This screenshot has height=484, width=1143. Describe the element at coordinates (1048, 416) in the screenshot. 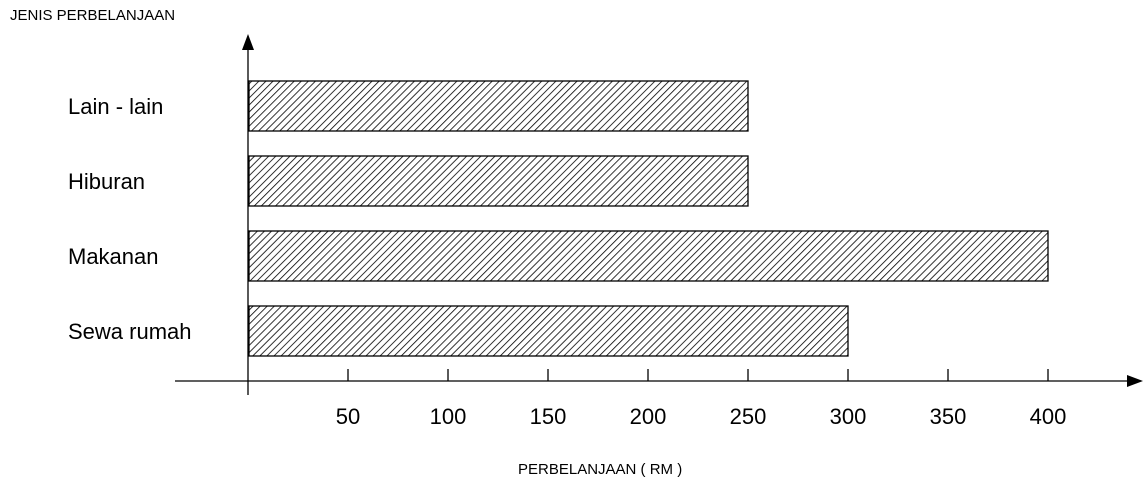

I see `x-tick-label: 400` at that location.